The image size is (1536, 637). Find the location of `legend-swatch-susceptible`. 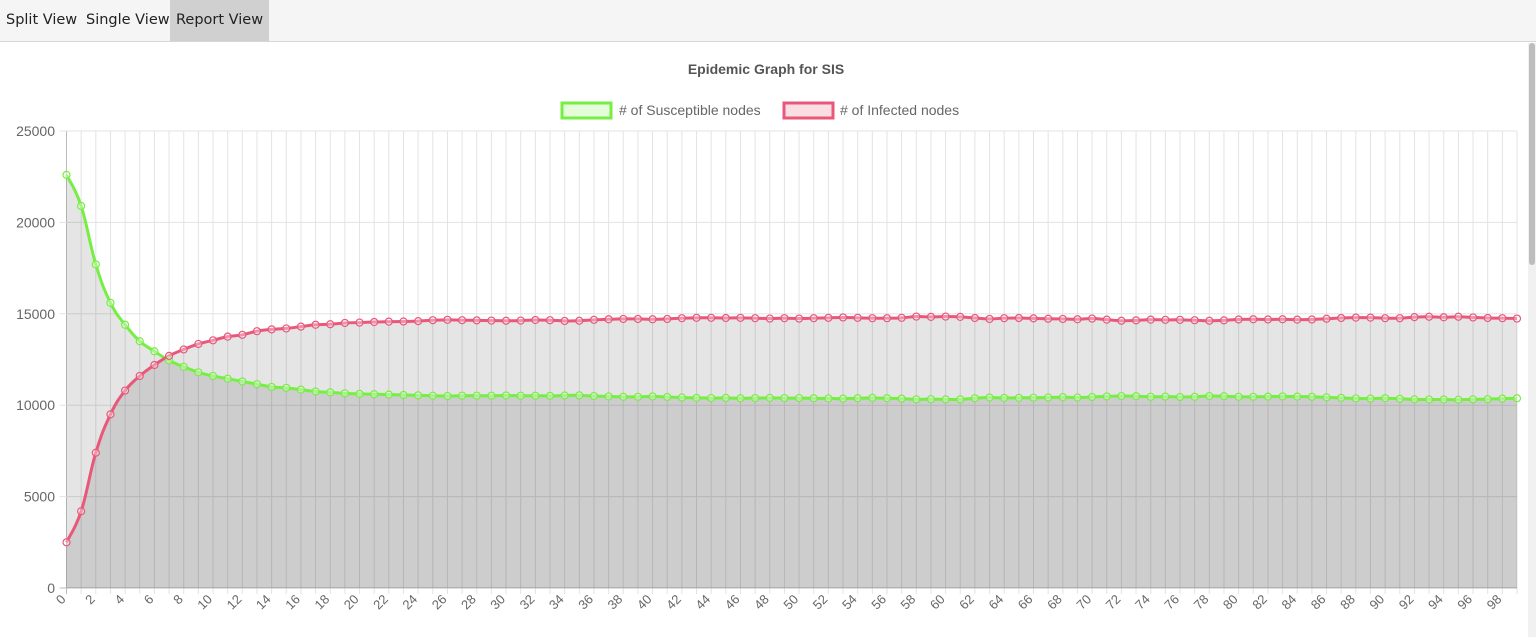

legend-swatch-susceptible is located at coordinates (586, 110).